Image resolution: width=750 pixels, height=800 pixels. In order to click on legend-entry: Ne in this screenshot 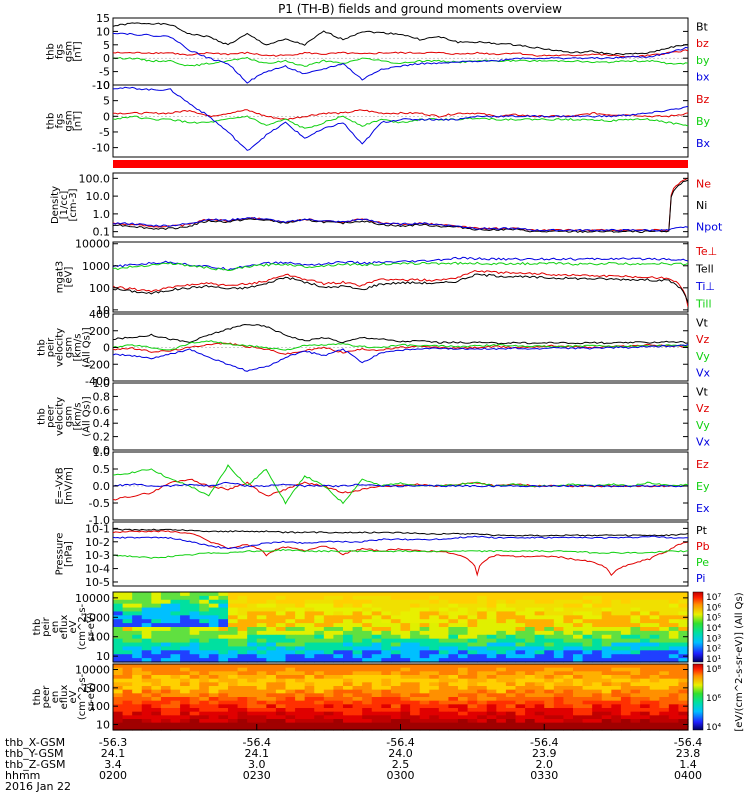, I will do `click(703, 184)`.